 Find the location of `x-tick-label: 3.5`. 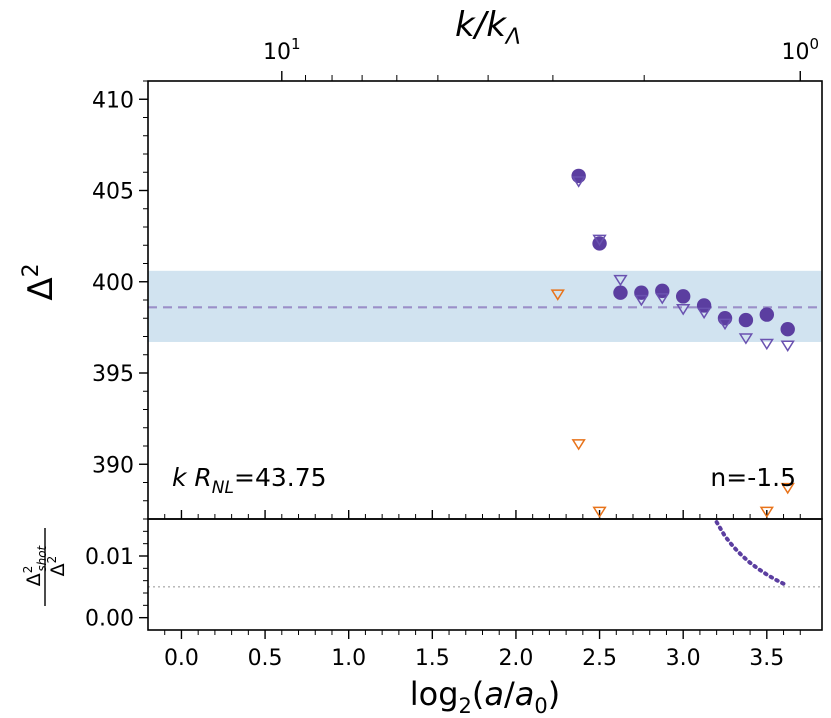

x-tick-label: 3.5 is located at coordinates (766, 658).